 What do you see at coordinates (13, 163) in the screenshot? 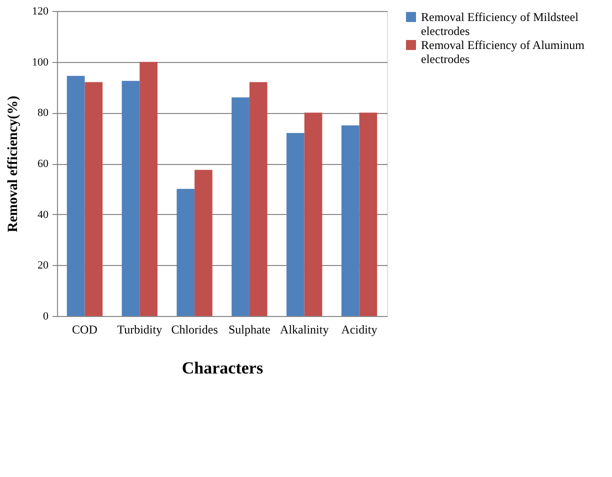
I see `y-axis-title: Removal efficiency(%)` at bounding box center [13, 163].